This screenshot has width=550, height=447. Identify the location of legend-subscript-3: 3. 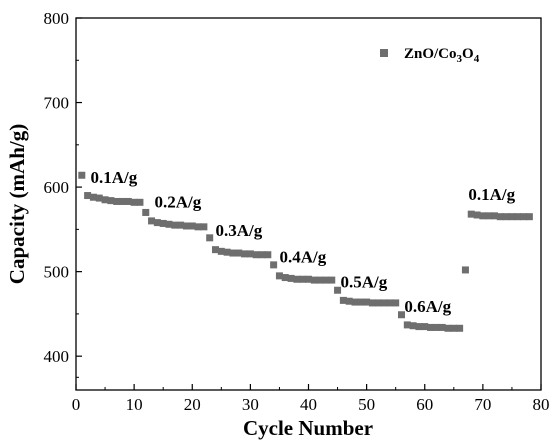
(460, 59).